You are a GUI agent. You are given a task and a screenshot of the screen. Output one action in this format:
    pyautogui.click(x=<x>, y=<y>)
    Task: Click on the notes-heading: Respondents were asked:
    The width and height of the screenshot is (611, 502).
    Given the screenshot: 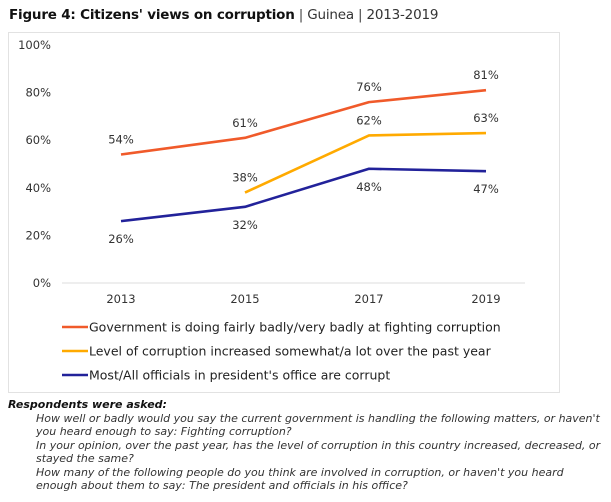 What is the action you would take?
    pyautogui.click(x=87, y=404)
    